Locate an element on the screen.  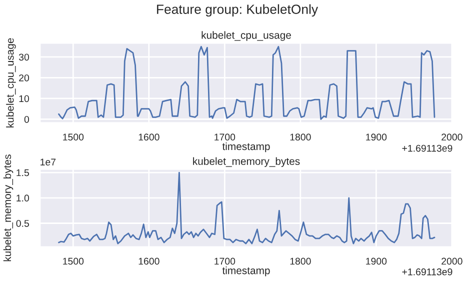
text: 1e7 is located at coordinates (48, 162).